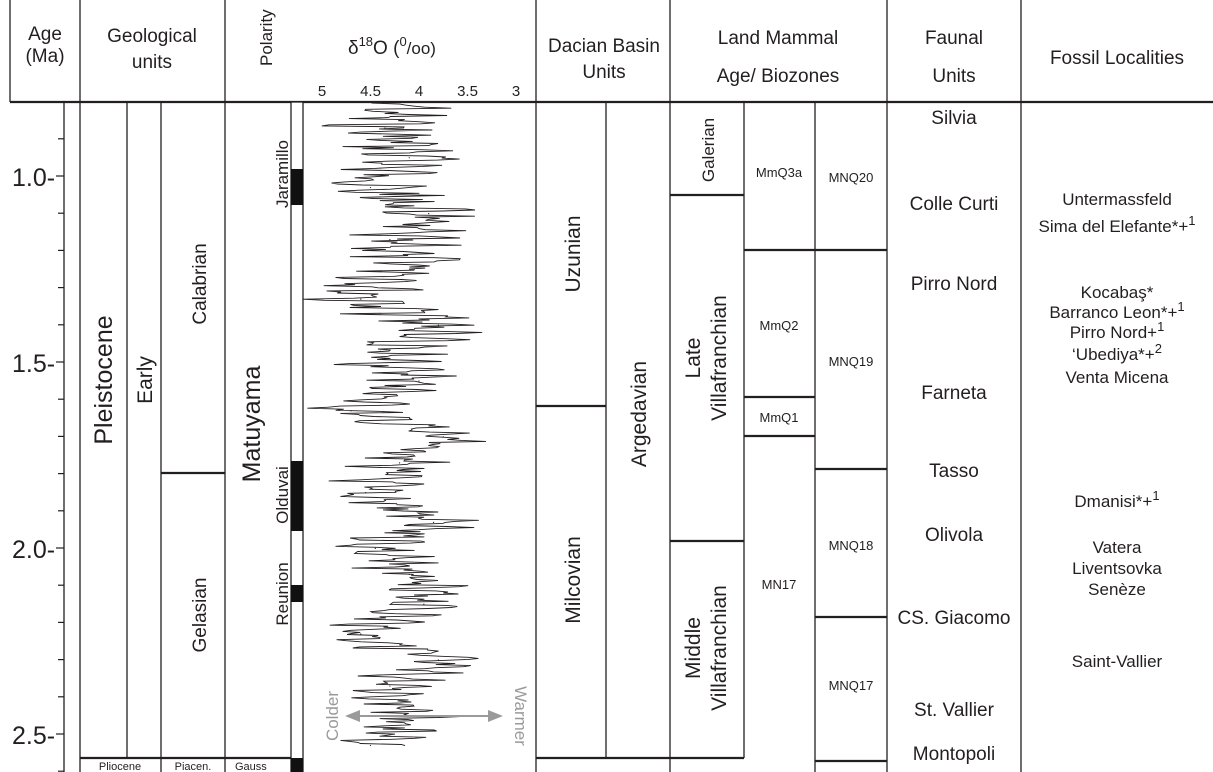  What do you see at coordinates (1117, 292) in the screenshot?
I see `locality-kocabas: Kocabaş*` at bounding box center [1117, 292].